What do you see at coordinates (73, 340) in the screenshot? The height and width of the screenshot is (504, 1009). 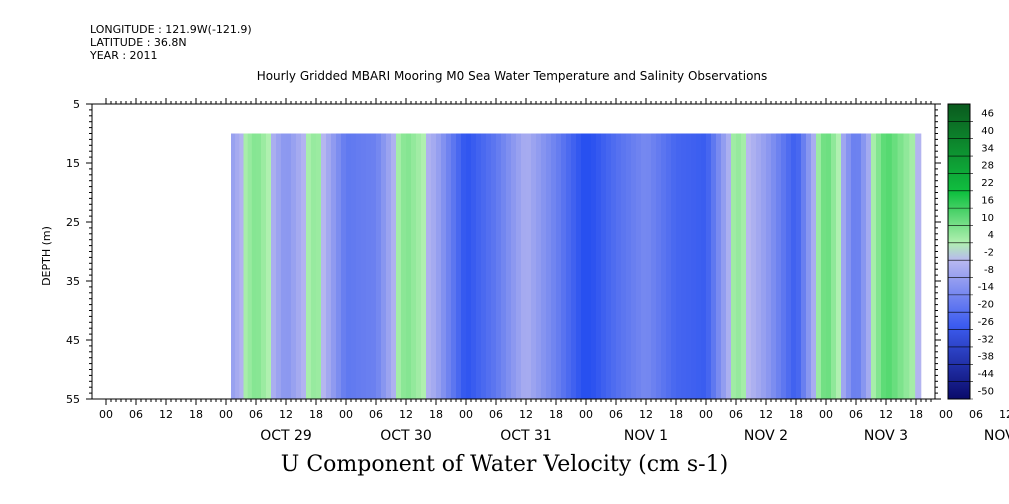 I see `y-tick-label: 45` at bounding box center [73, 340].